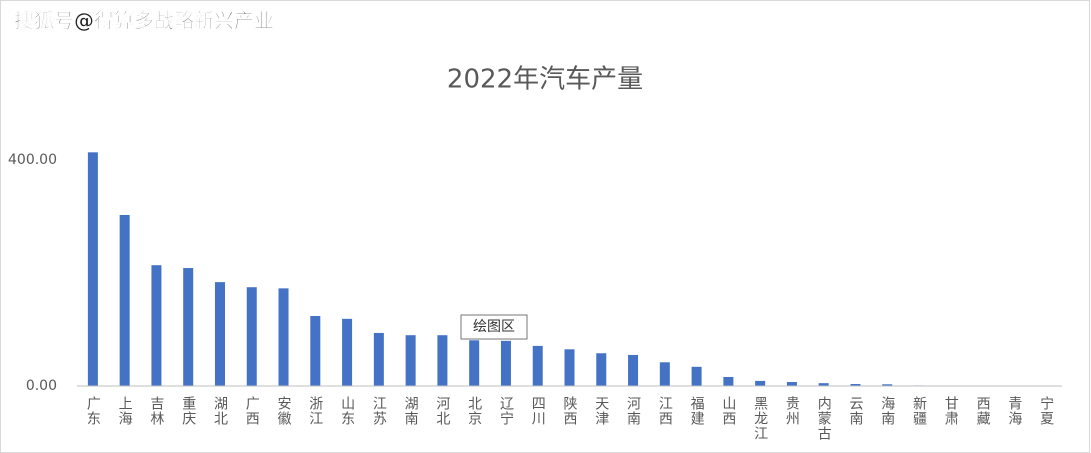 The image size is (1091, 453). Describe the element at coordinates (728, 411) in the screenshot. I see `x-tick-label: 山西` at that location.